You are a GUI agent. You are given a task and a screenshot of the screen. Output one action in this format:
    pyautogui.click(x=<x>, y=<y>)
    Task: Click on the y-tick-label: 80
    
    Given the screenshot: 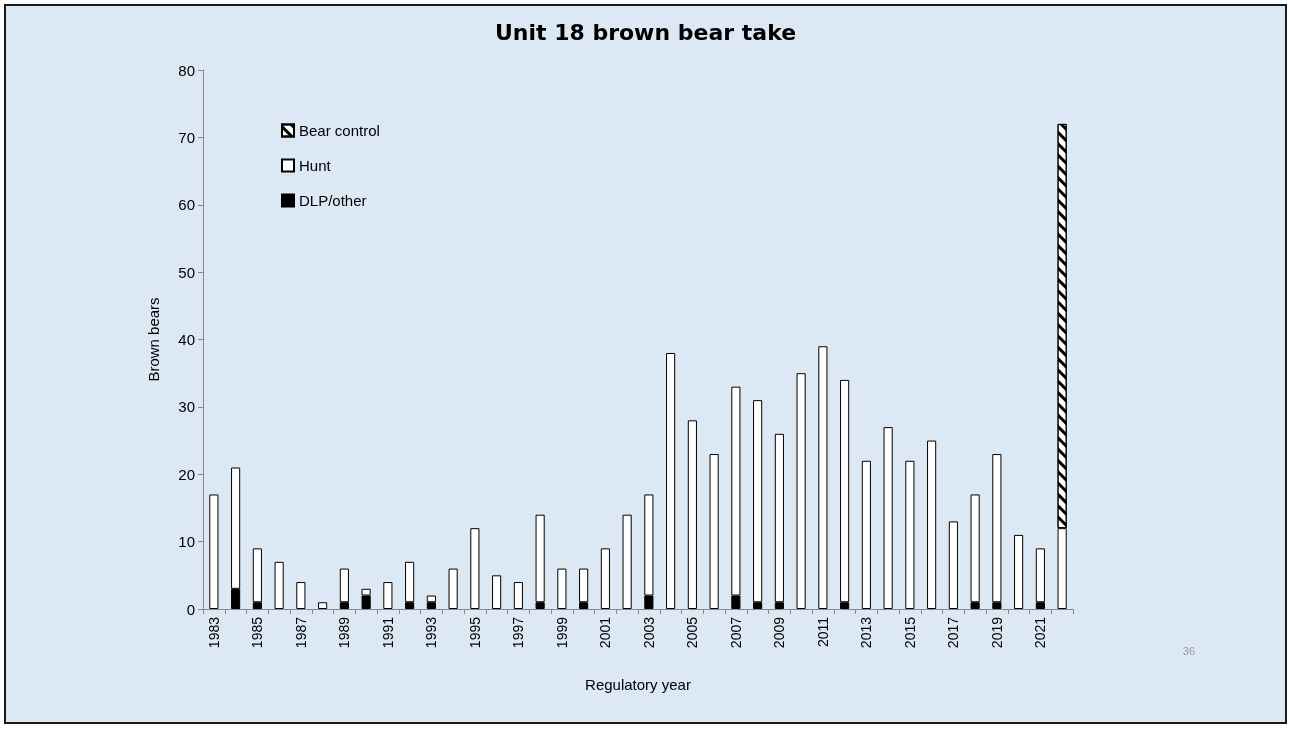 What is the action you would take?
    pyautogui.click(x=186, y=70)
    